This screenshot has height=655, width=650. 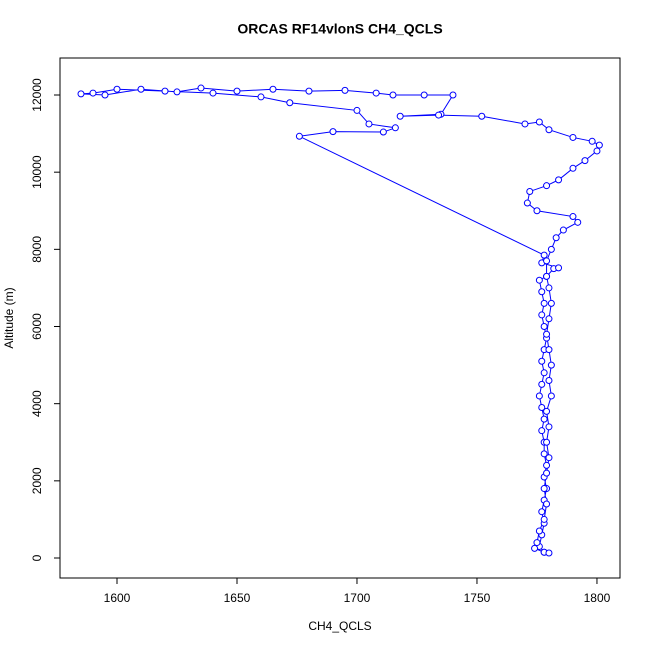 I want to click on y-tick-label: 12000, so click(x=37, y=95).